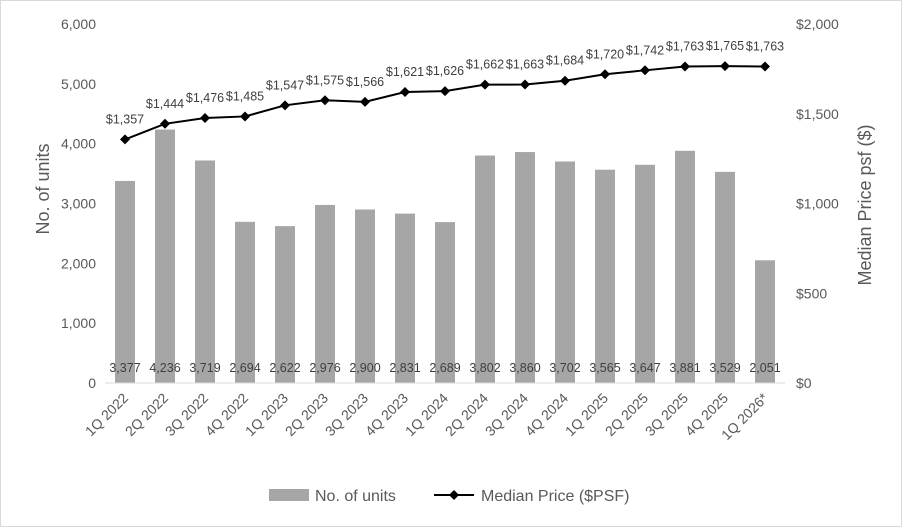 The height and width of the screenshot is (527, 902). What do you see at coordinates (564, 368) in the screenshot?
I see `bar-data-label: 3,702` at bounding box center [564, 368].